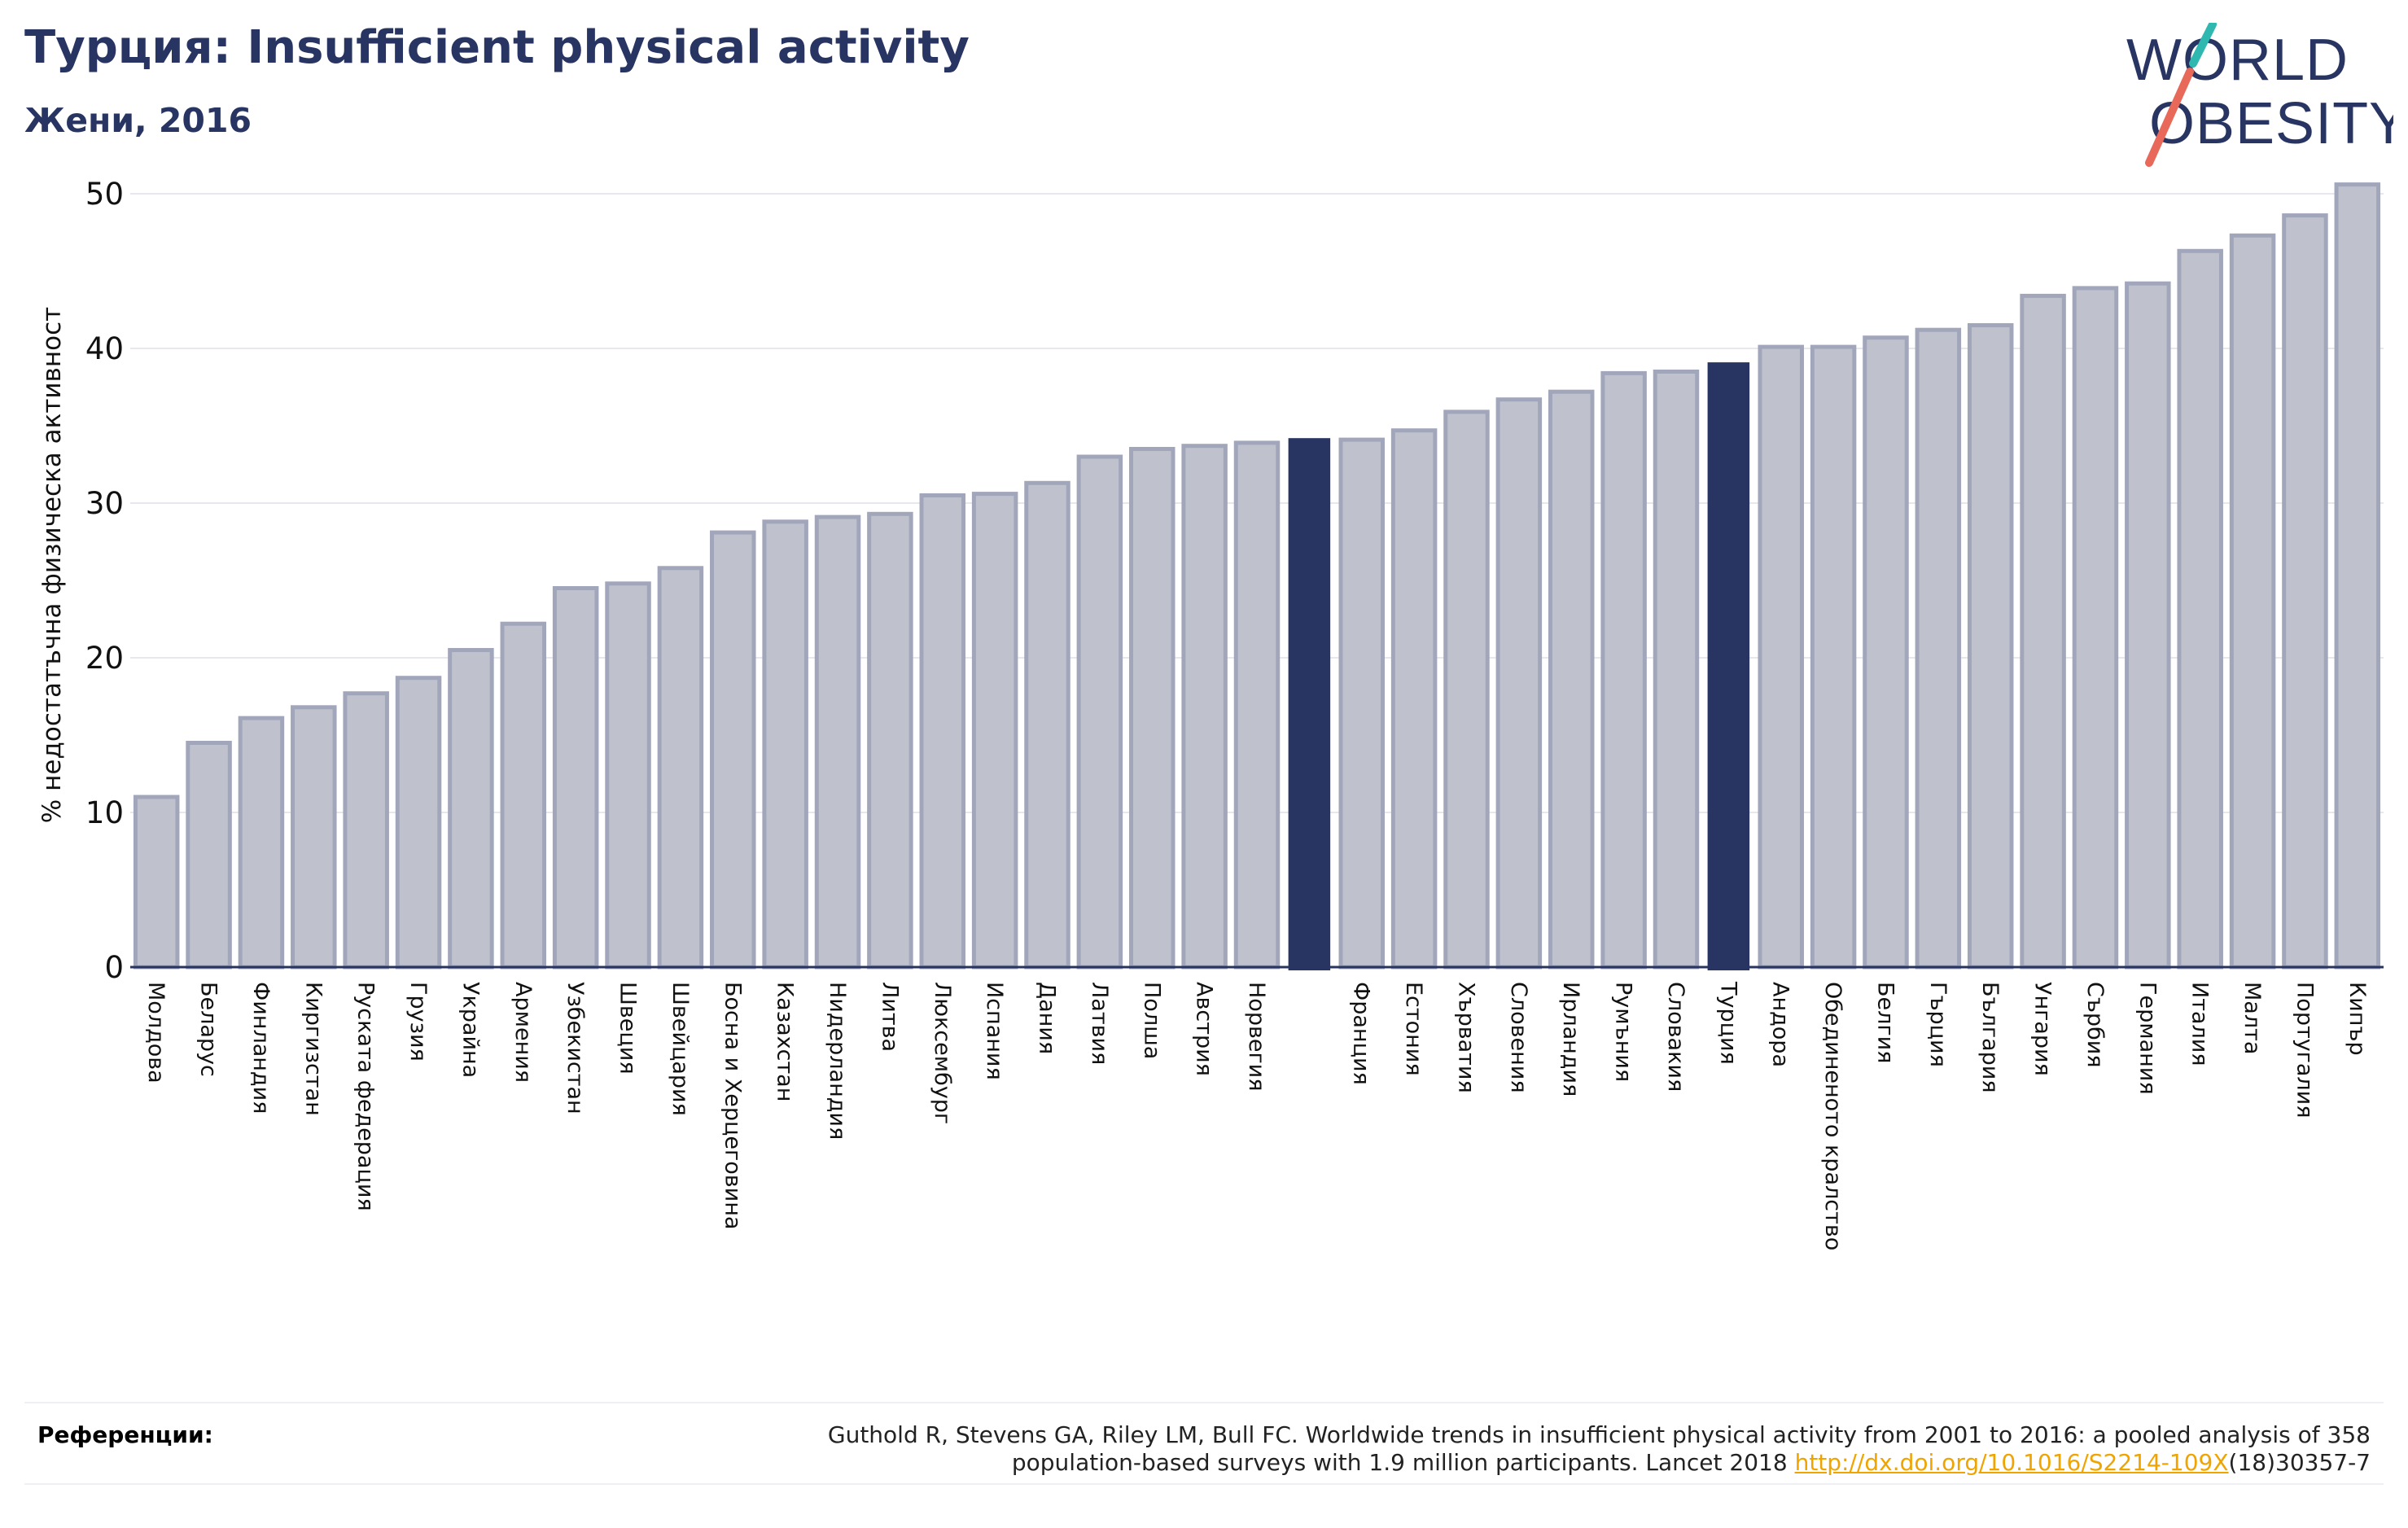  I want to click on x-tick-label: Нидерландия, so click(838, 1061).